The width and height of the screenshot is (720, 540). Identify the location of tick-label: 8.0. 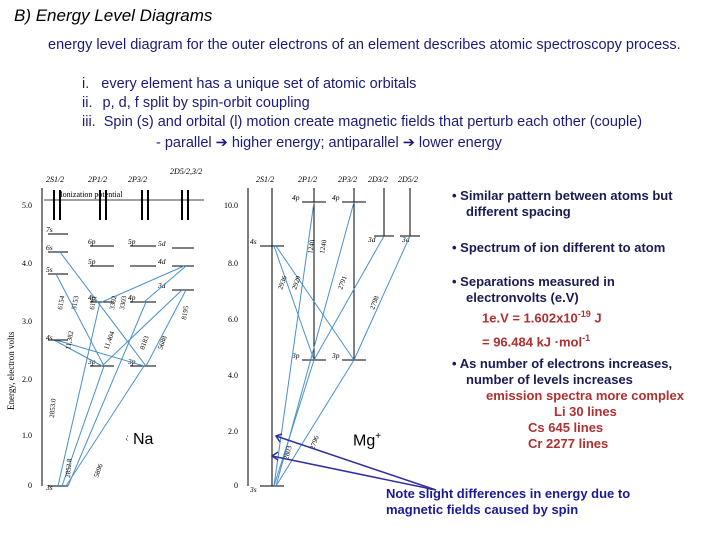
(233, 263).